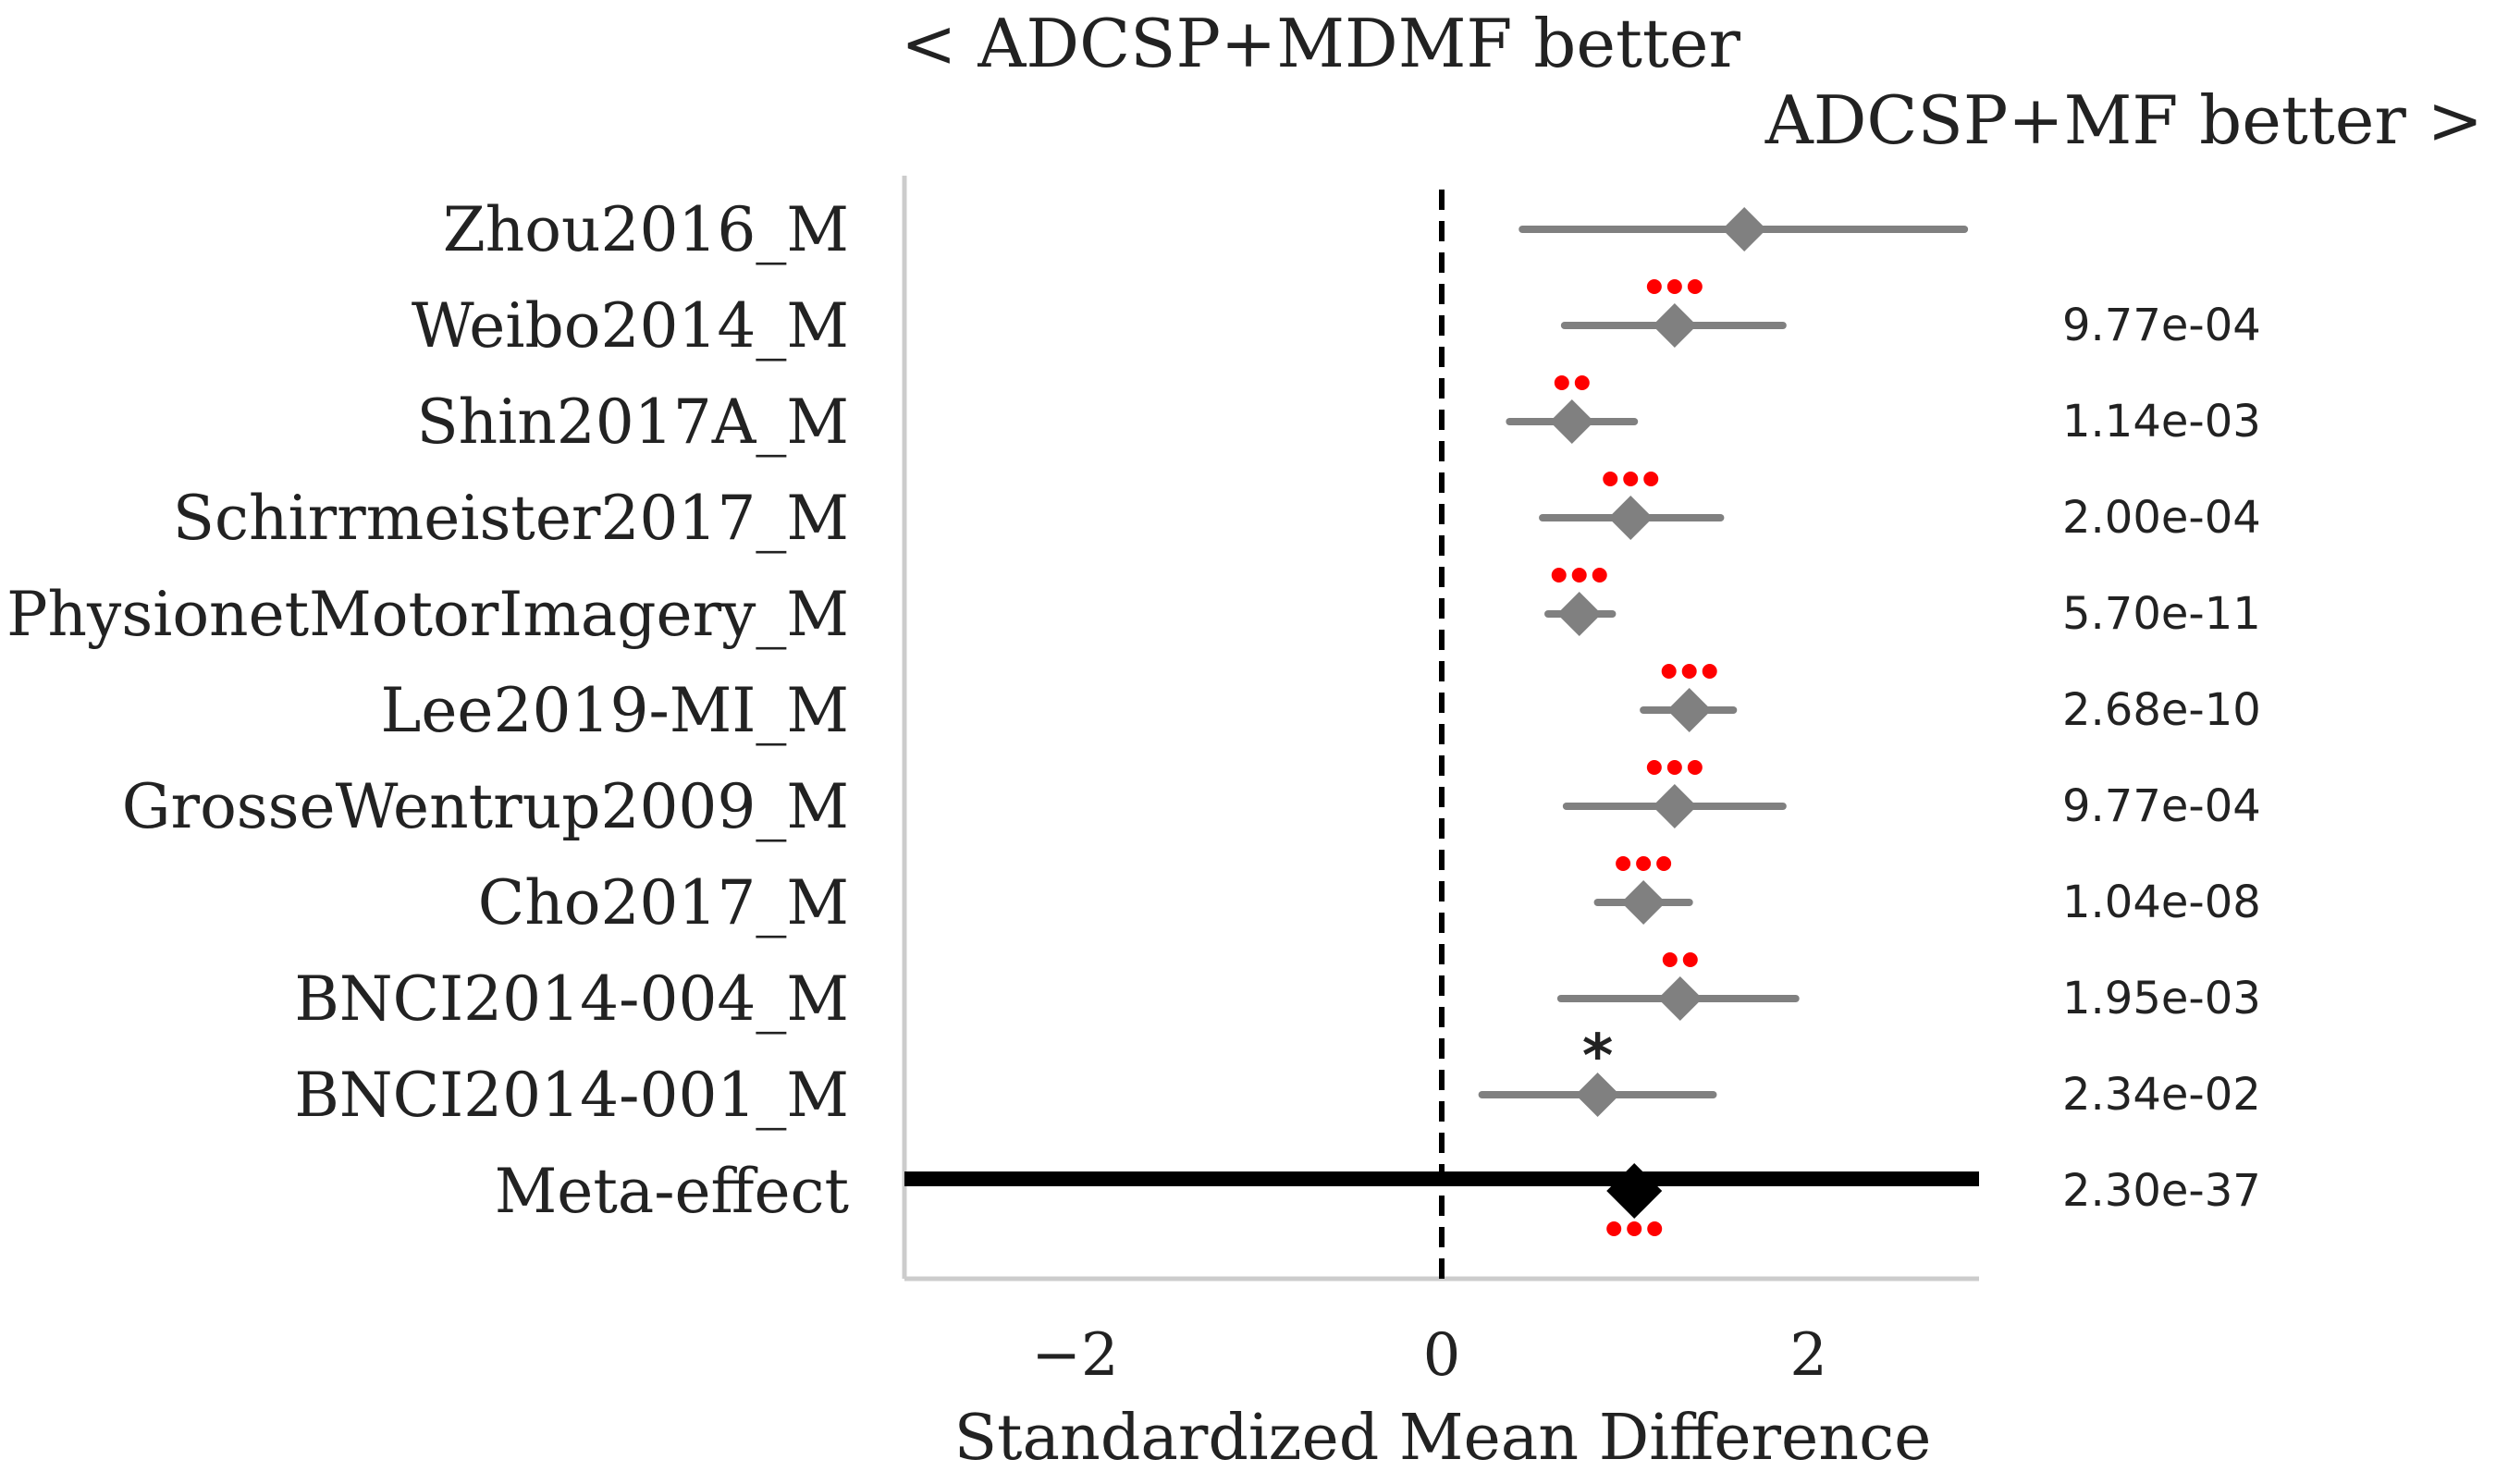  What do you see at coordinates (1597, 1057) in the screenshot?
I see `significance-stars: *` at bounding box center [1597, 1057].